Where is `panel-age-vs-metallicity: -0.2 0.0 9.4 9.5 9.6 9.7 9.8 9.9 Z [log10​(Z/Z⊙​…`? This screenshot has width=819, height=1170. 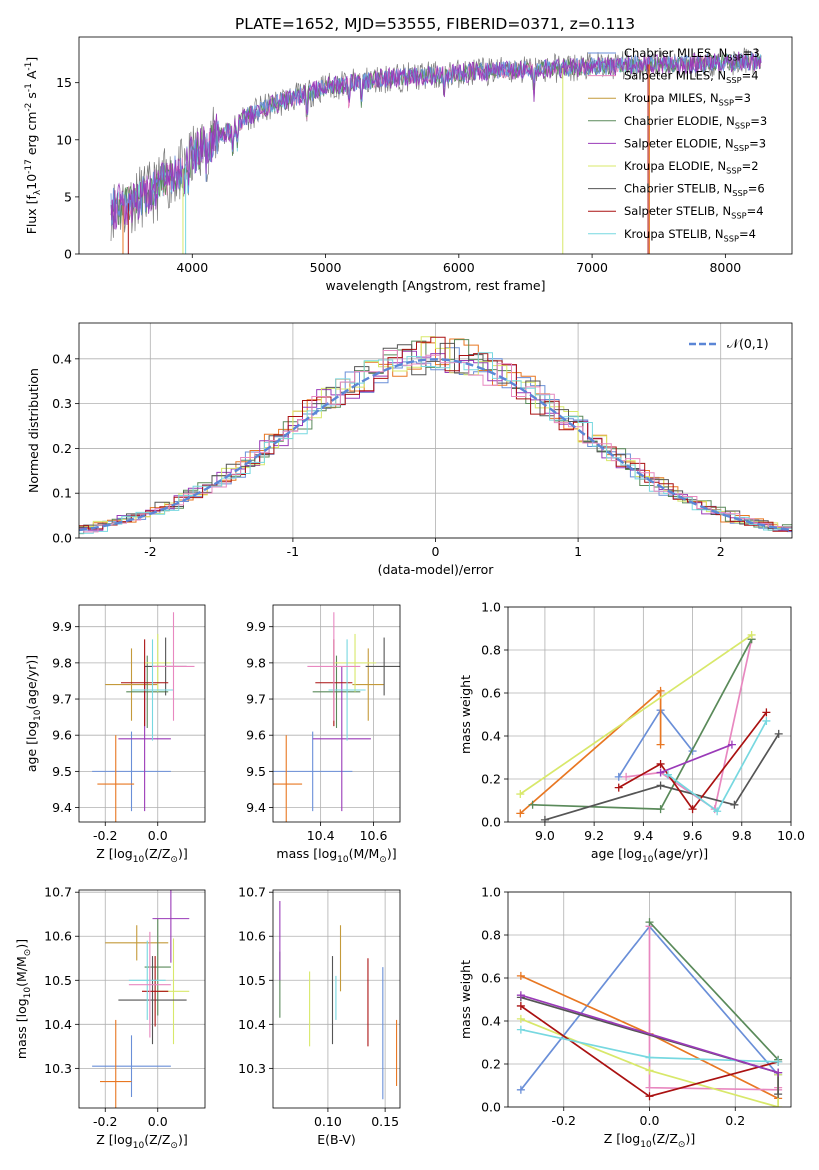
panel-age-vs-metallicity: -0.2 0.0 9.4 9.5 9.6 9.7 9.8 9.9 Z [log10​(Z/Z⊙​… is located at coordinates (115, 734).